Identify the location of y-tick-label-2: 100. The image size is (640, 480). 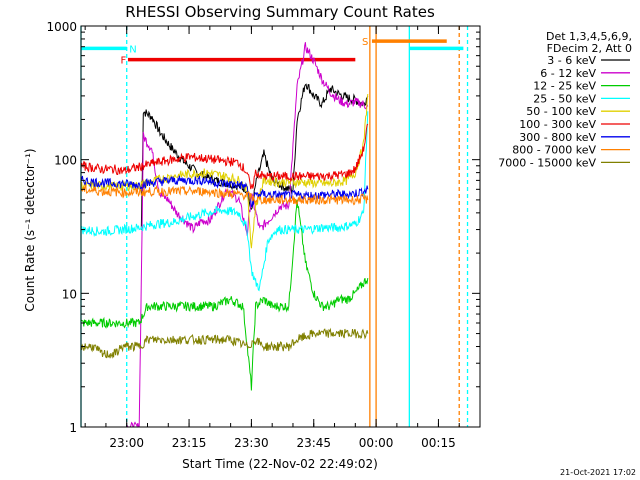
(65, 161).